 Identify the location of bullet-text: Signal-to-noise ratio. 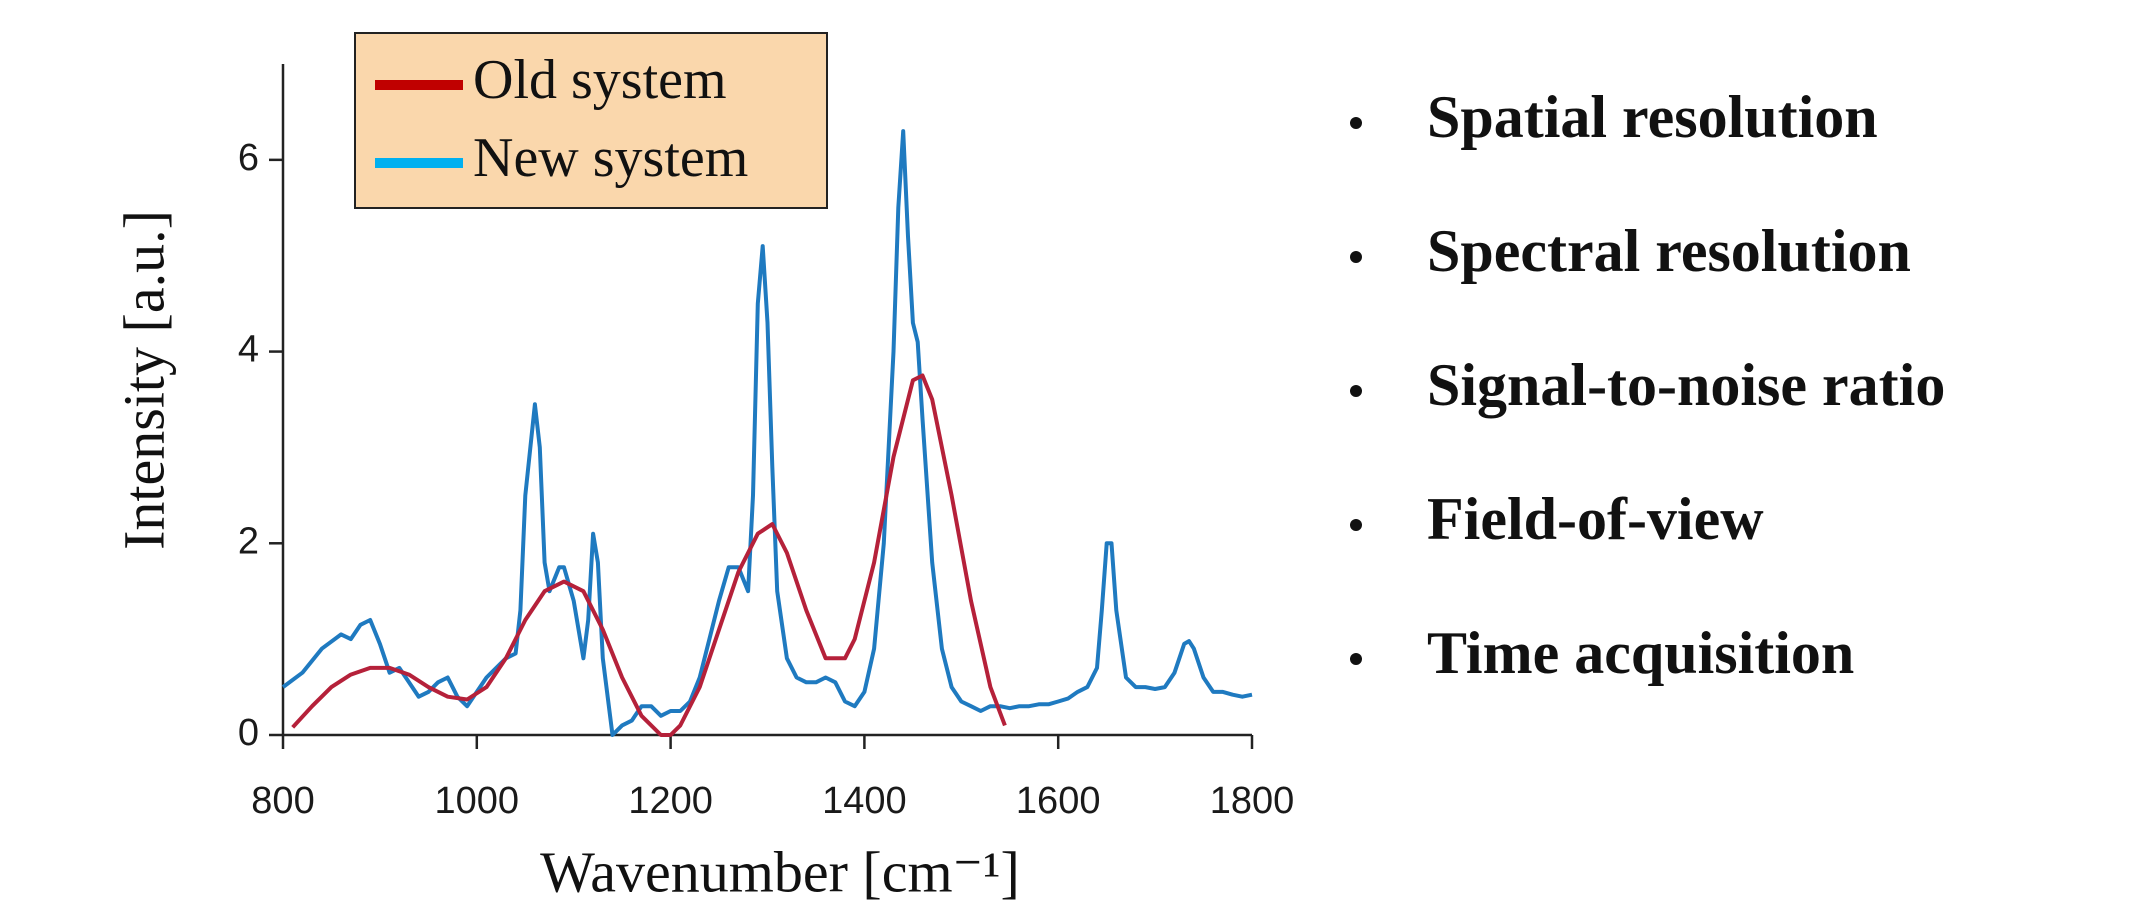
(1686, 385).